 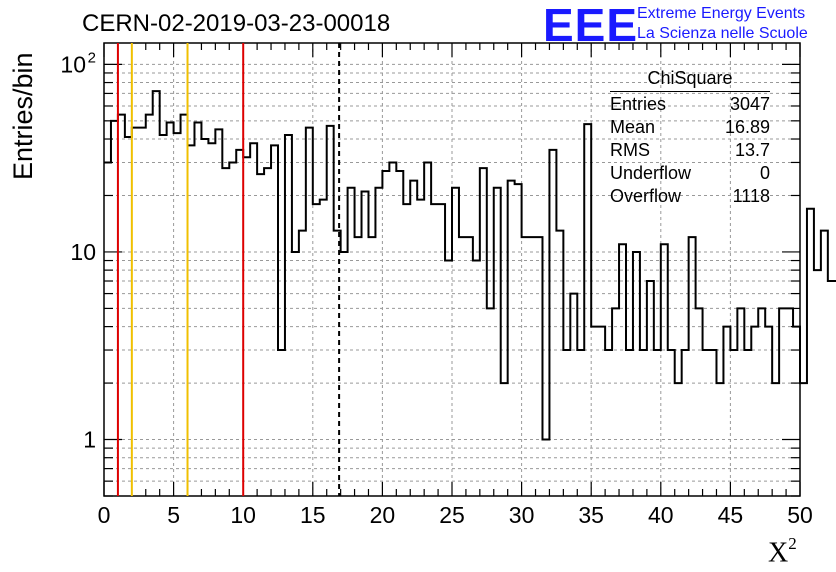 I want to click on stats-row-rms: RMS 13.7, so click(x=690, y=150).